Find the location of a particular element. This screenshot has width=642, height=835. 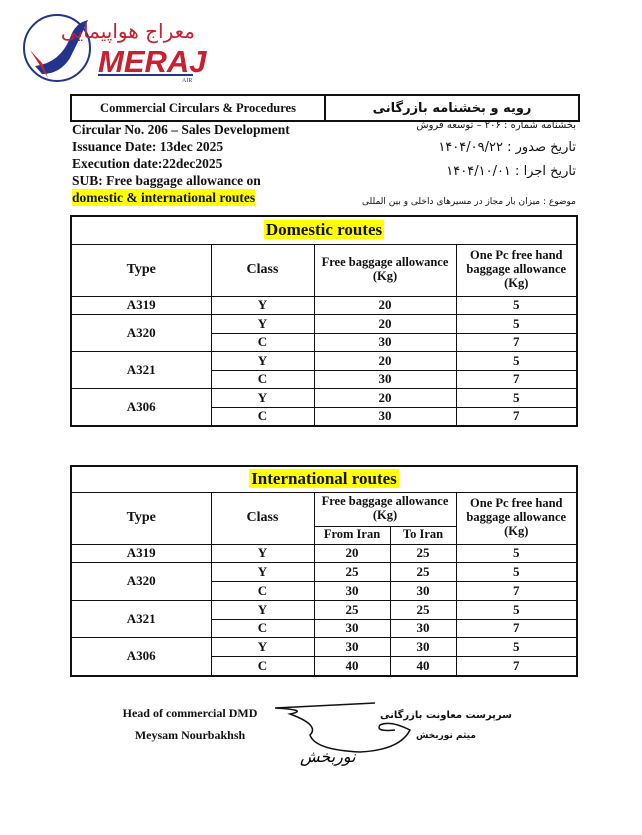

table-row: C 30 7 is located at coordinates (324, 416).